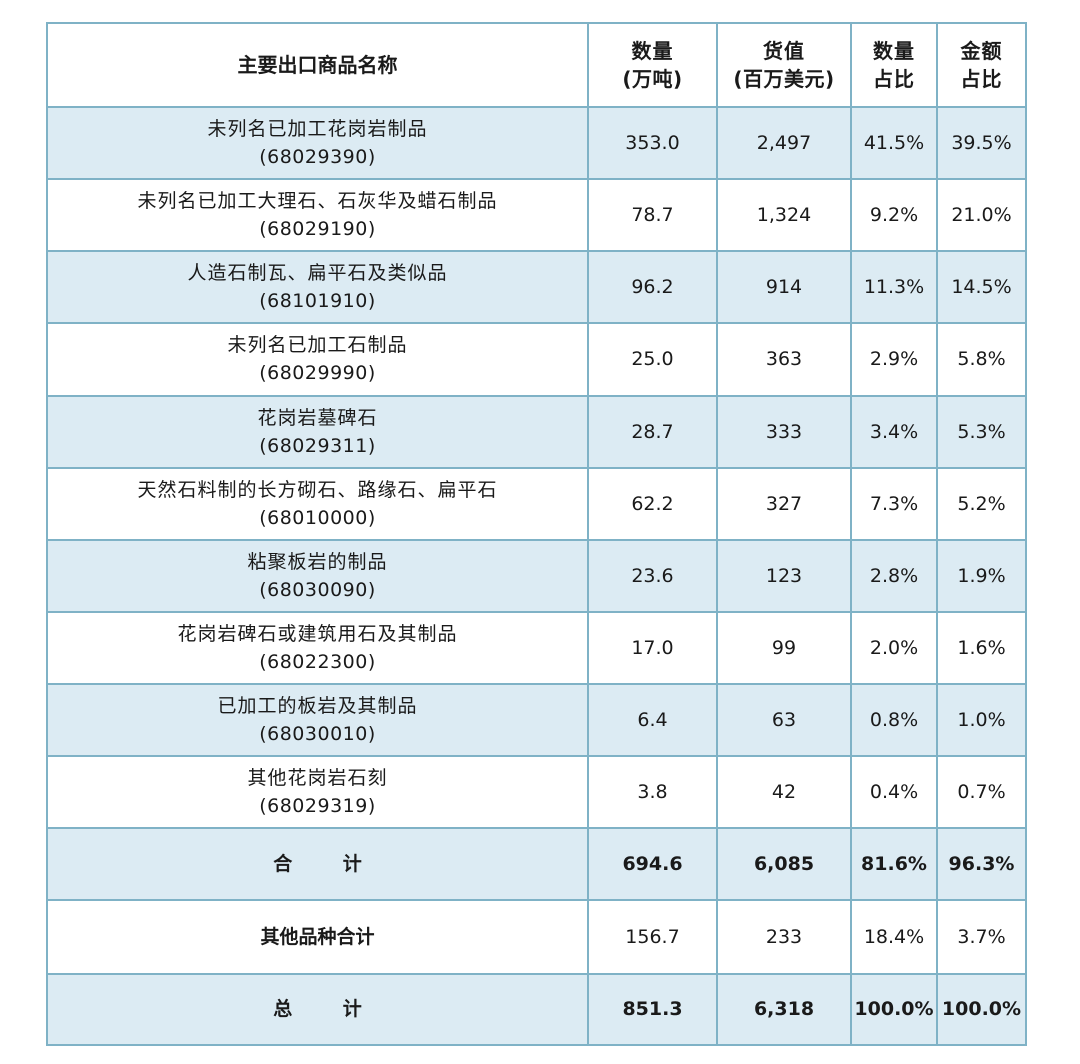 The image size is (1080, 1064). I want to click on header-commodity-name: 主要出口商品名称, so click(317, 65).